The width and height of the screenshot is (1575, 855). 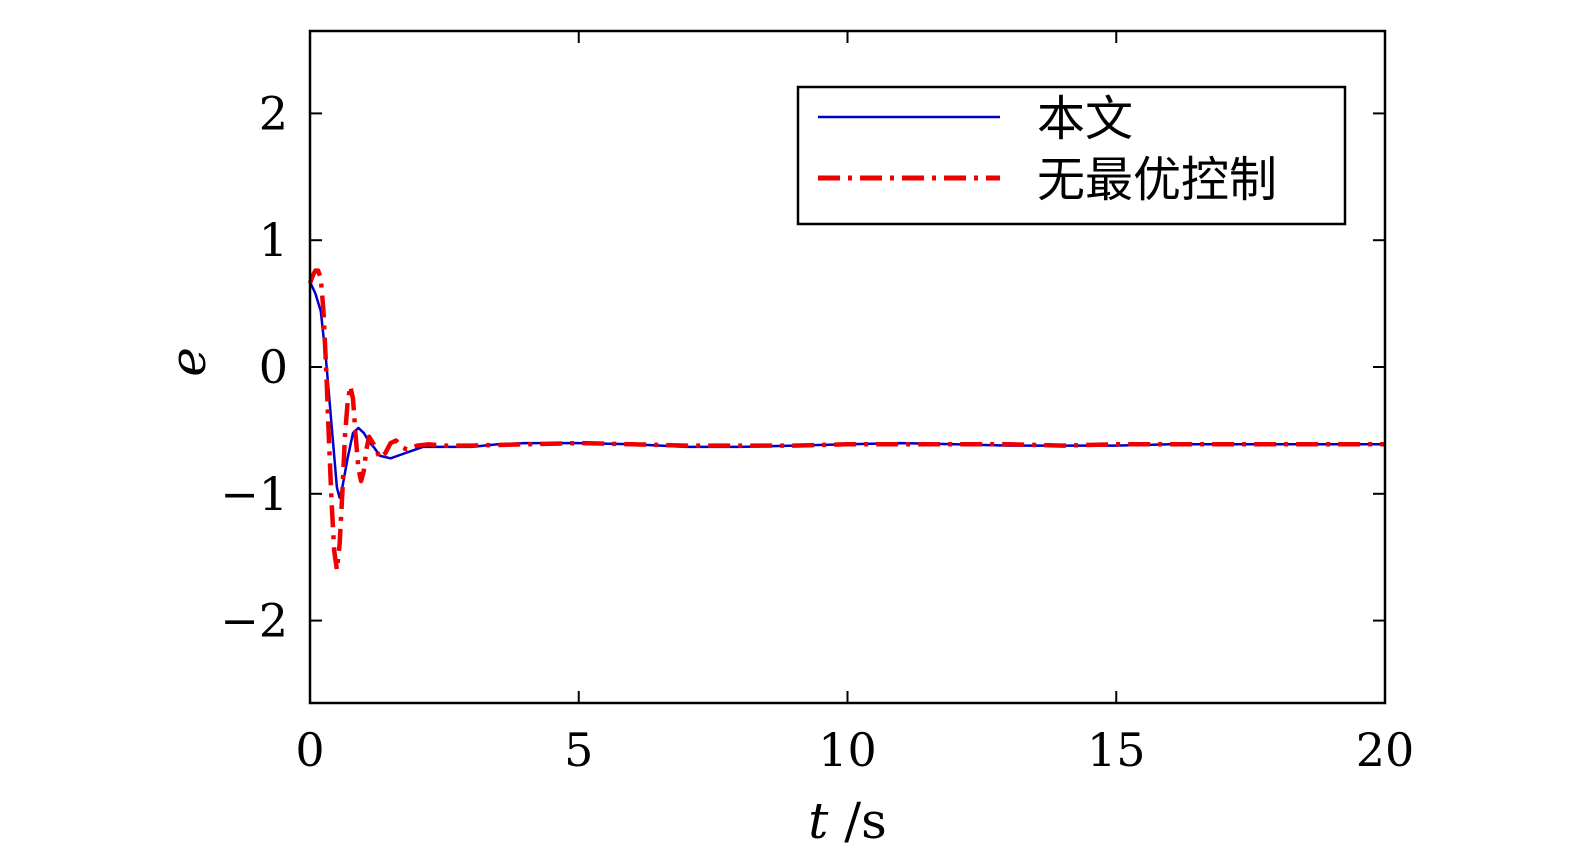 What do you see at coordinates (254, 621) in the screenshot?
I see `y-tick-label: −2` at bounding box center [254, 621].